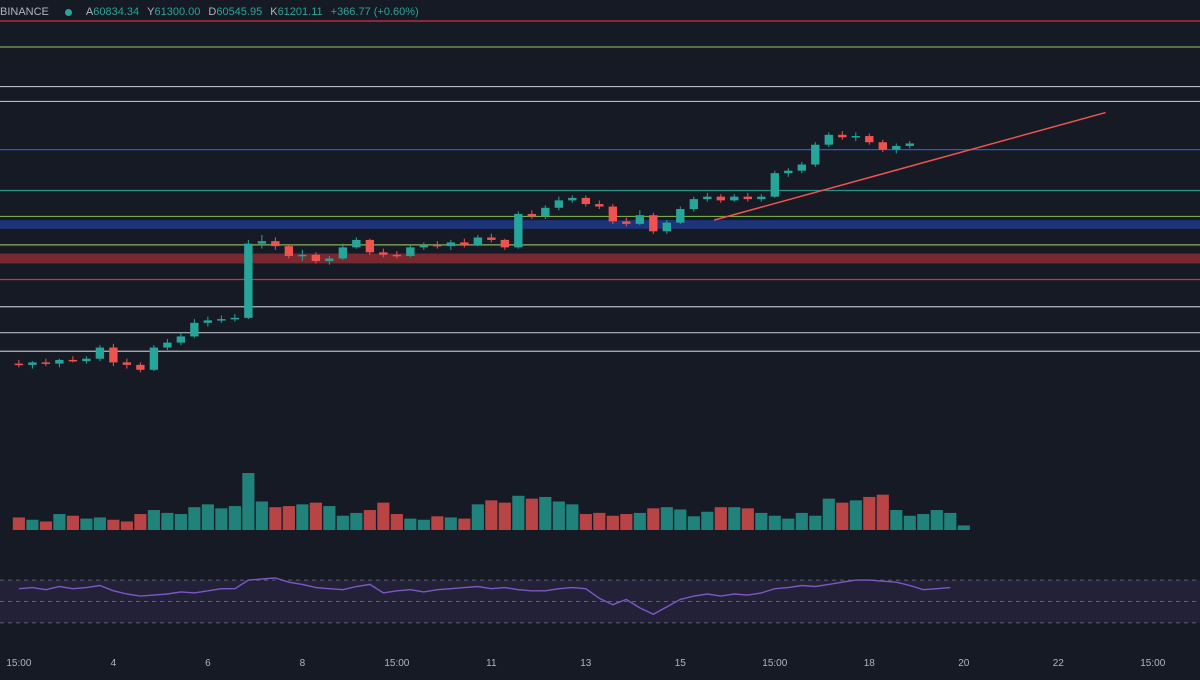 The image size is (1200, 680). What do you see at coordinates (600, 600) in the screenshot?
I see `rsi-pane` at bounding box center [600, 600].